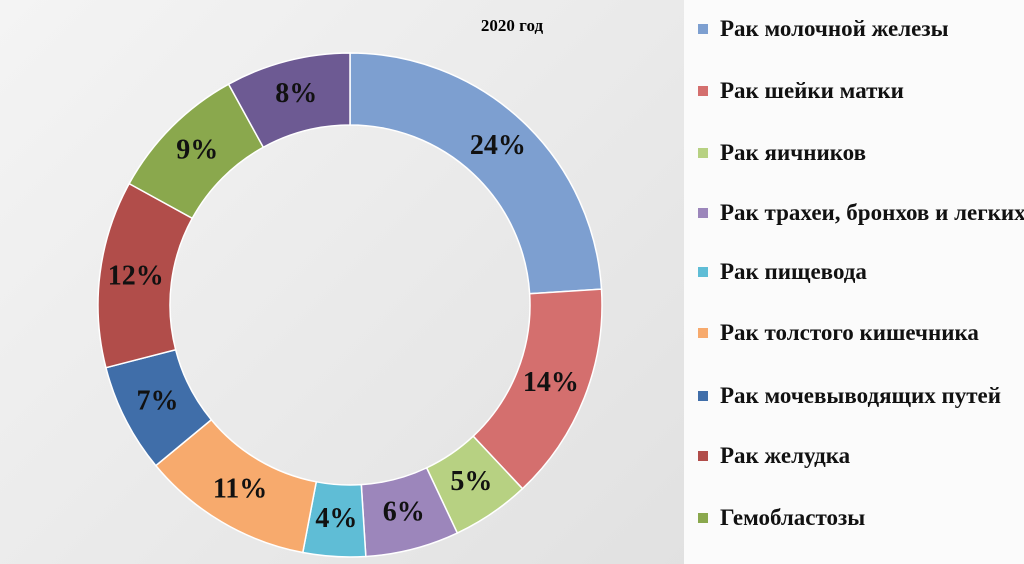 This screenshot has width=1024, height=564. Describe the element at coordinates (861, 456) in the screenshot. I see `legend-item: Рак желудка` at that location.